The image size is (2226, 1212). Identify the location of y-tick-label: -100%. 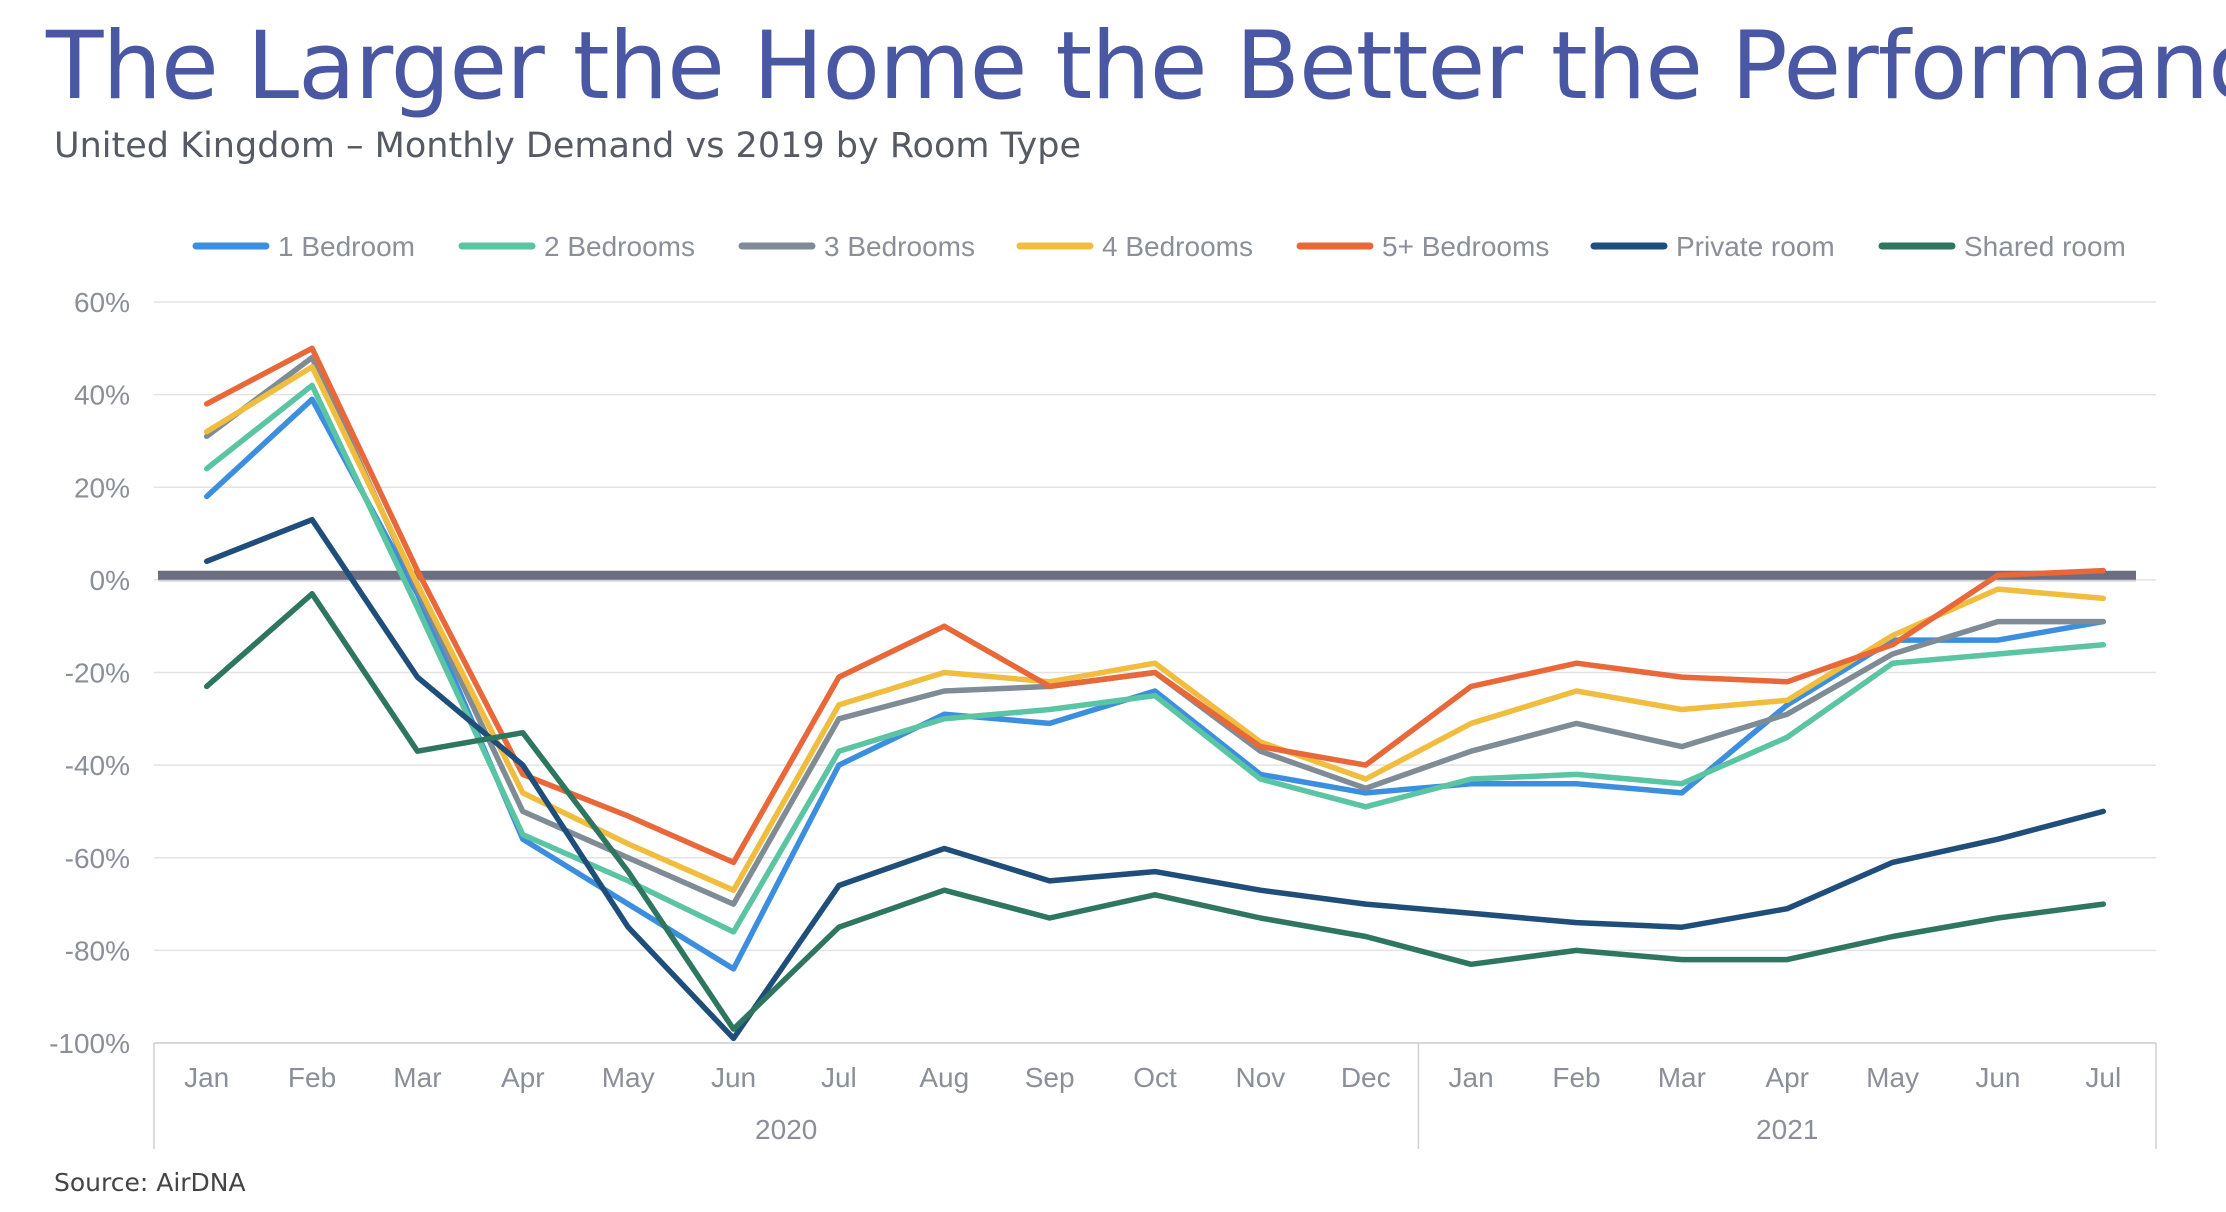
(89, 1043).